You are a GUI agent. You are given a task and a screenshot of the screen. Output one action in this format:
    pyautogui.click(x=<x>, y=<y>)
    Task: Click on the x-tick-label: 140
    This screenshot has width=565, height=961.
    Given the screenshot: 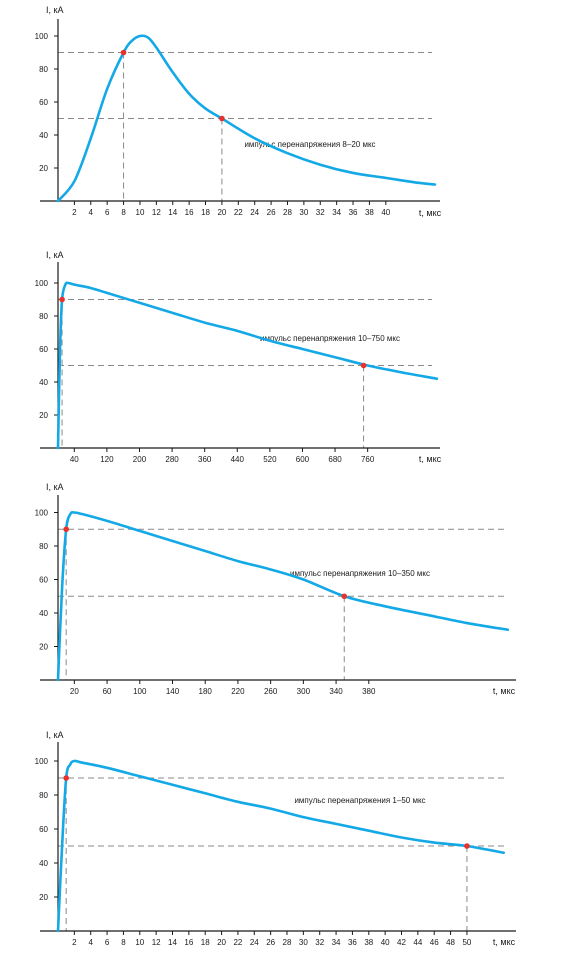 What is the action you would take?
    pyautogui.click(x=173, y=691)
    